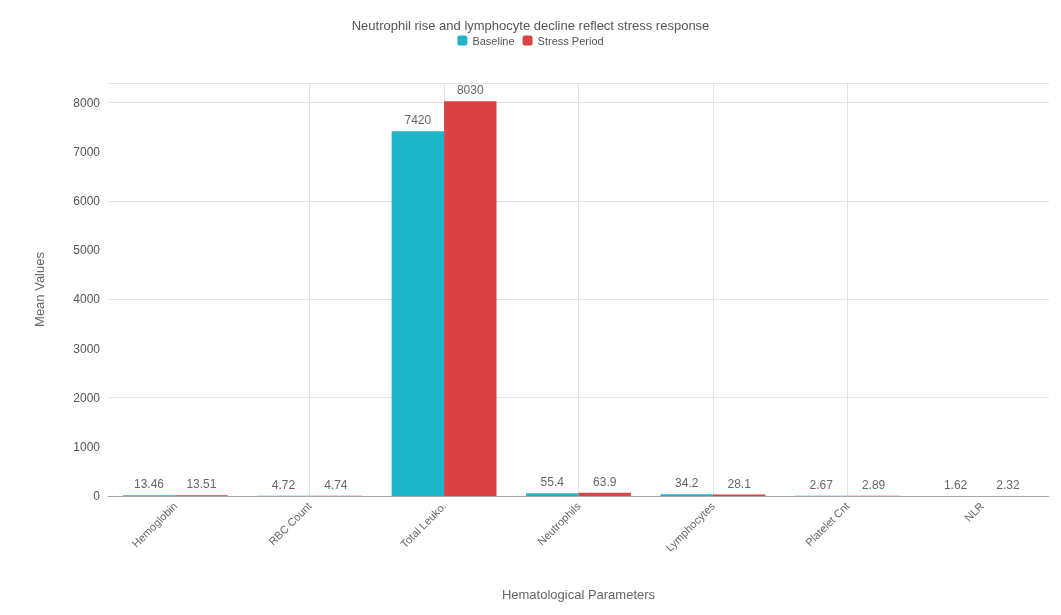 This screenshot has width=1061, height=615. What do you see at coordinates (149, 484) in the screenshot?
I see `data-label: 13.46` at bounding box center [149, 484].